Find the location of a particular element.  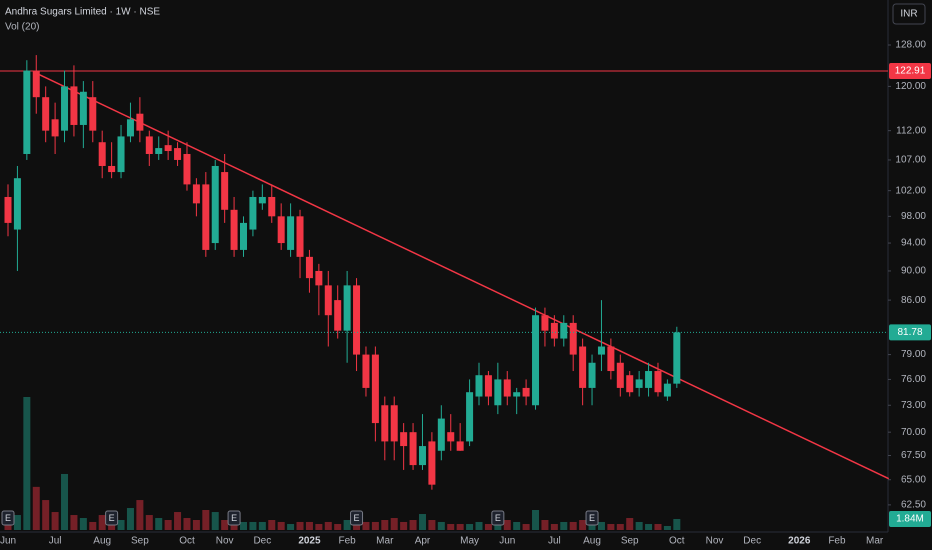

currency-label: INR is located at coordinates (908, 14).